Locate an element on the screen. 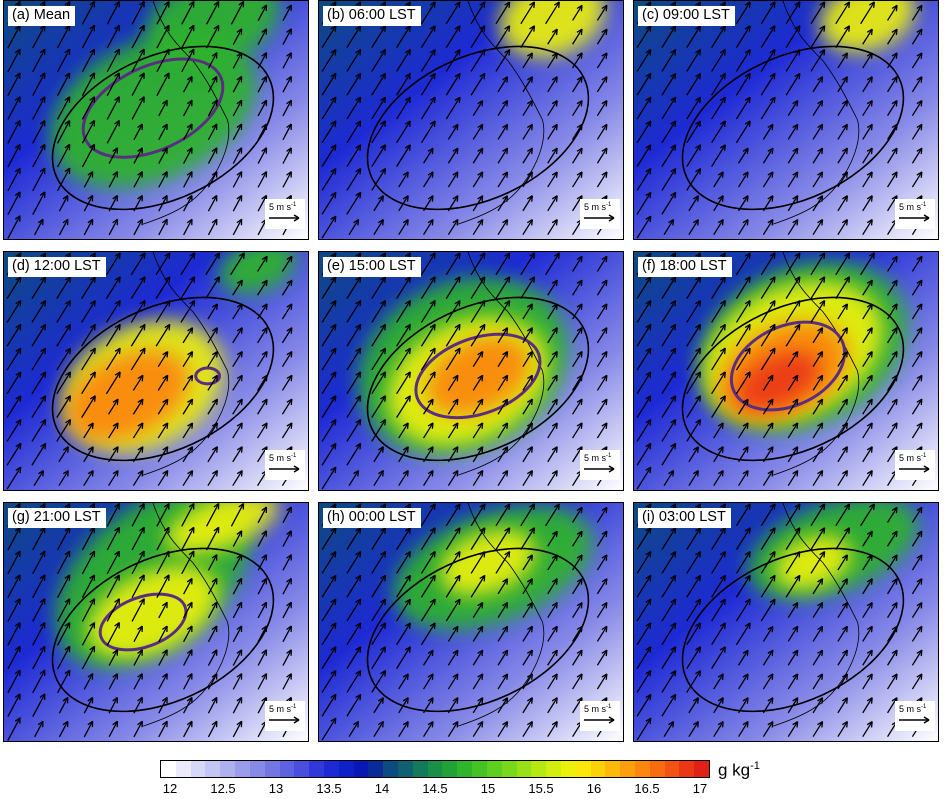 Image resolution: width=944 pixels, height=799 pixels. map-panel: (b) 06:00 LST 5 m s-1 is located at coordinates (471, 120).